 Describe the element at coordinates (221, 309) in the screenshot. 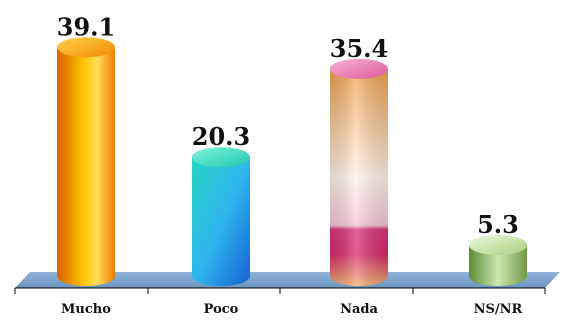

I see `category-label-poco: Poco` at that location.